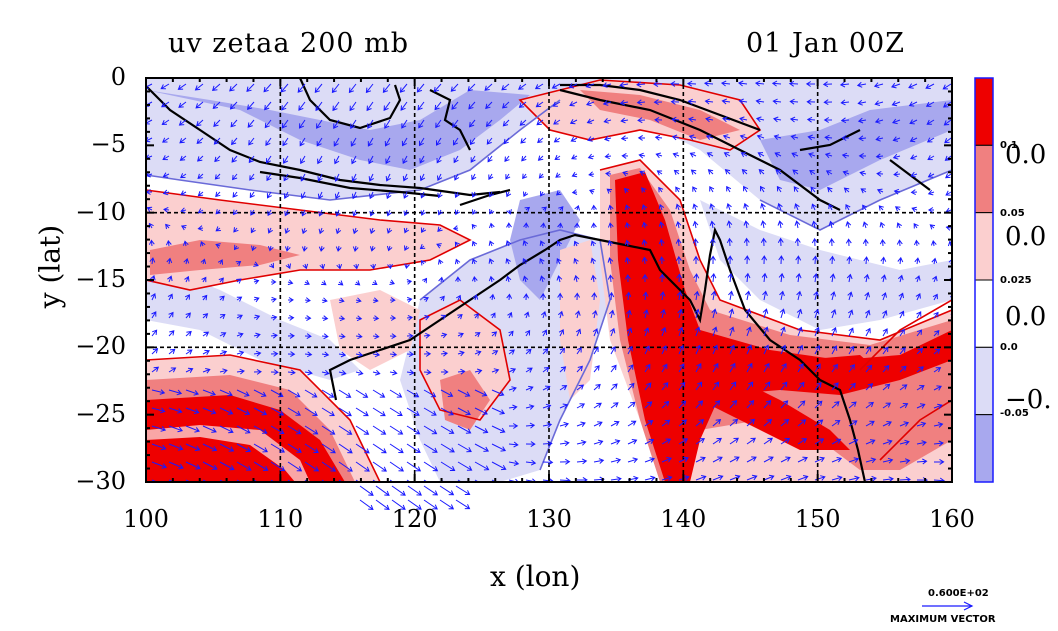 This screenshot has height=631, width=1058. Describe the element at coordinates (775, 250) in the screenshot. I see `contour-red` at that location.